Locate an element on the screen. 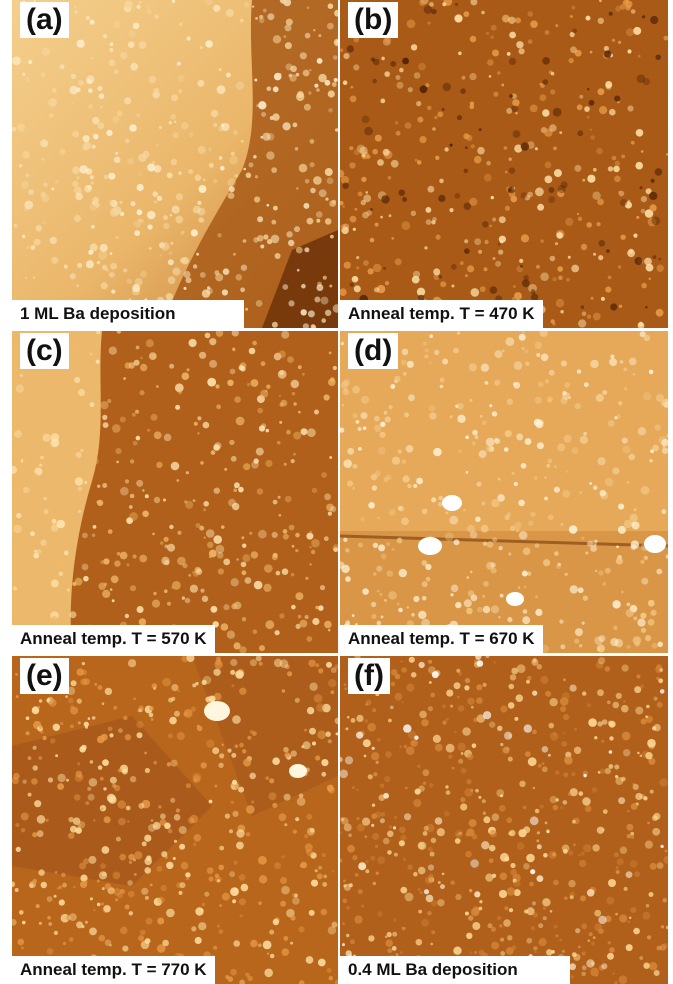 The width and height of the screenshot is (673, 984). panel-a-letter: (a) is located at coordinates (44, 20).